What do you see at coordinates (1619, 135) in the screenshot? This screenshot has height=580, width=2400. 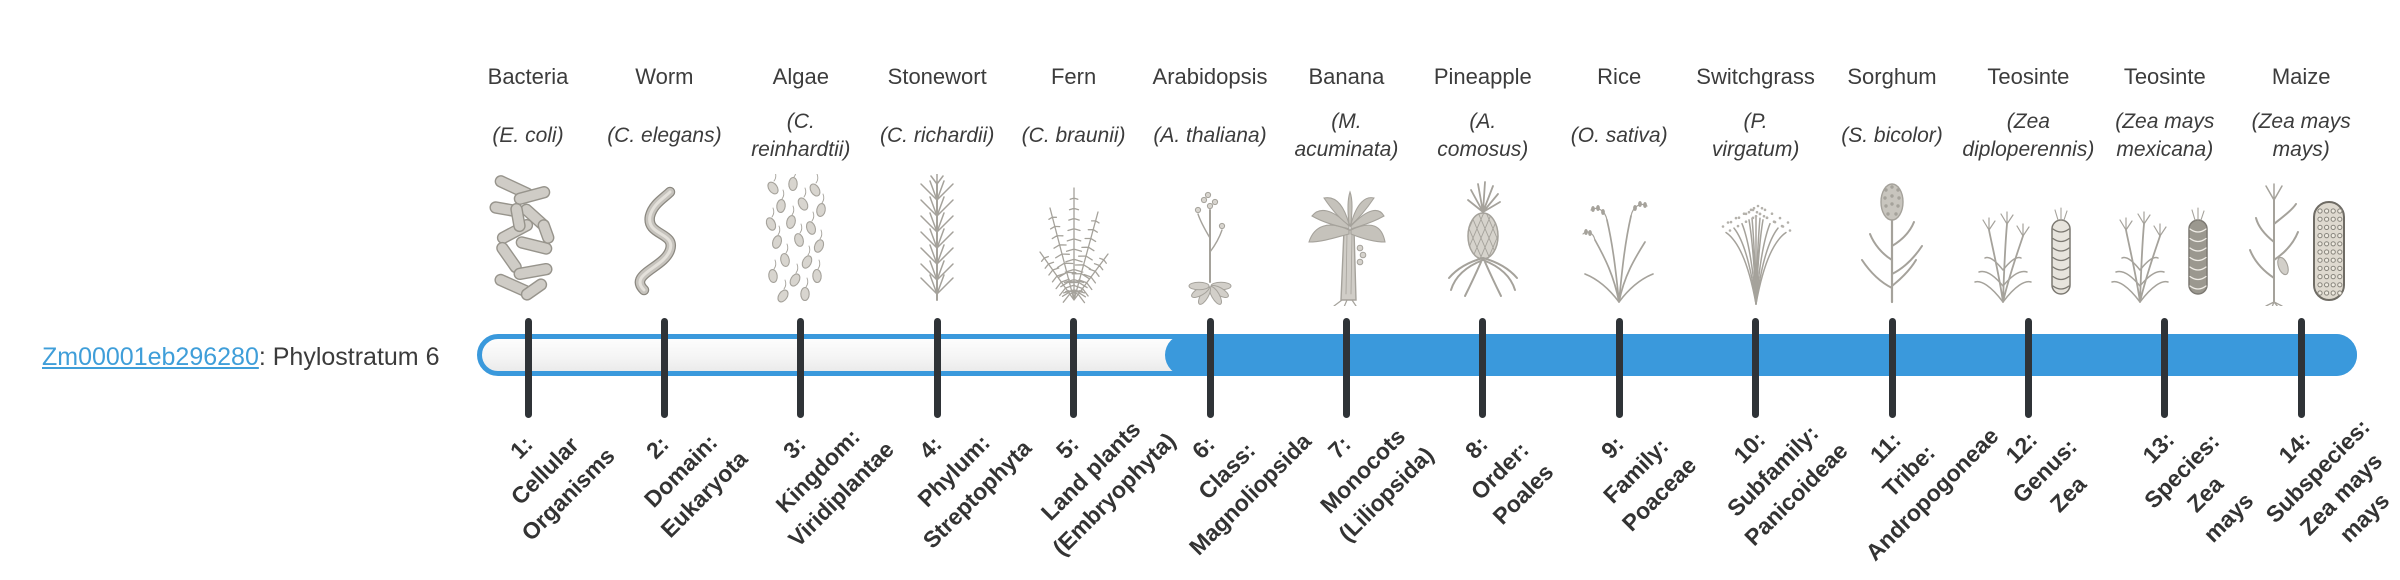 I see `organism-scientific-name: (O. sativa)` at bounding box center [1619, 135].